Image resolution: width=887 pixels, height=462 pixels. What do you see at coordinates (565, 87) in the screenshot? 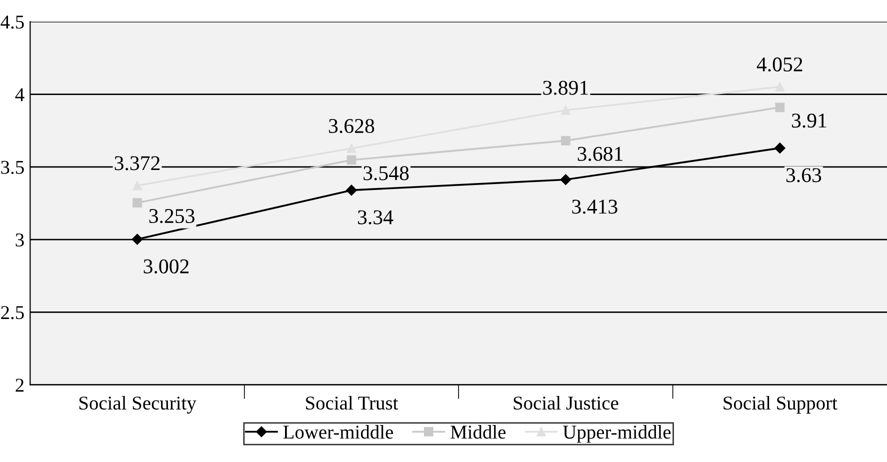
I see `data-label: 3.891` at bounding box center [565, 87].